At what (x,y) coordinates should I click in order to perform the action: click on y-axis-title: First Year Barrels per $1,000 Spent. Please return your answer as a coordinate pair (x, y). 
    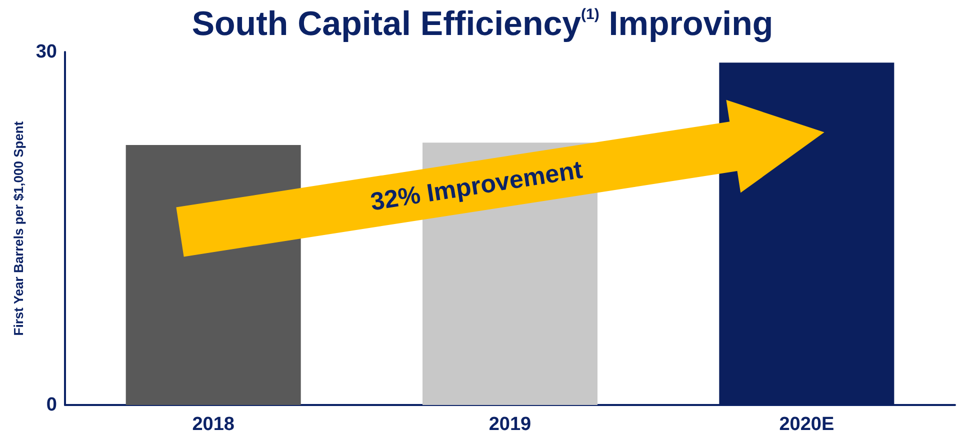
    Looking at the image, I should click on (18, 228).